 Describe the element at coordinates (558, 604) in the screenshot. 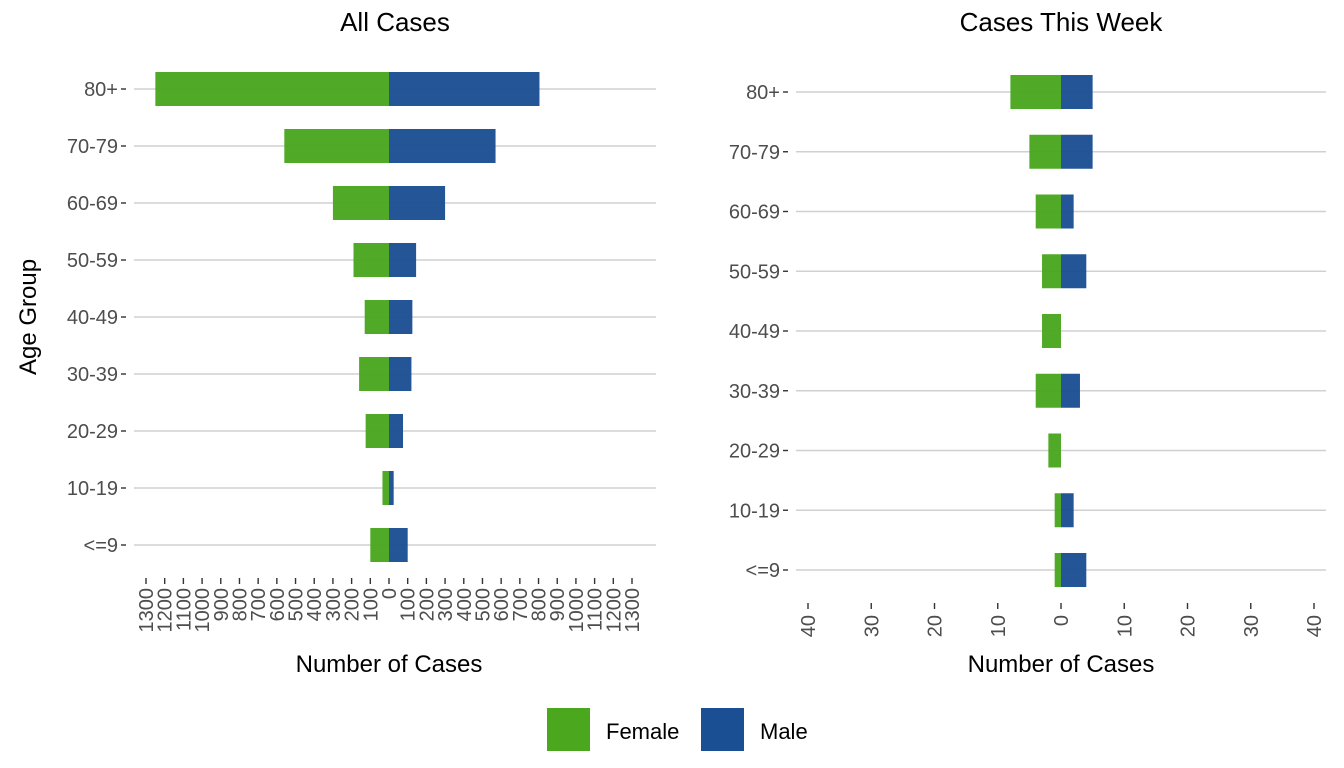

I see `x-tick-label-22: 900` at that location.